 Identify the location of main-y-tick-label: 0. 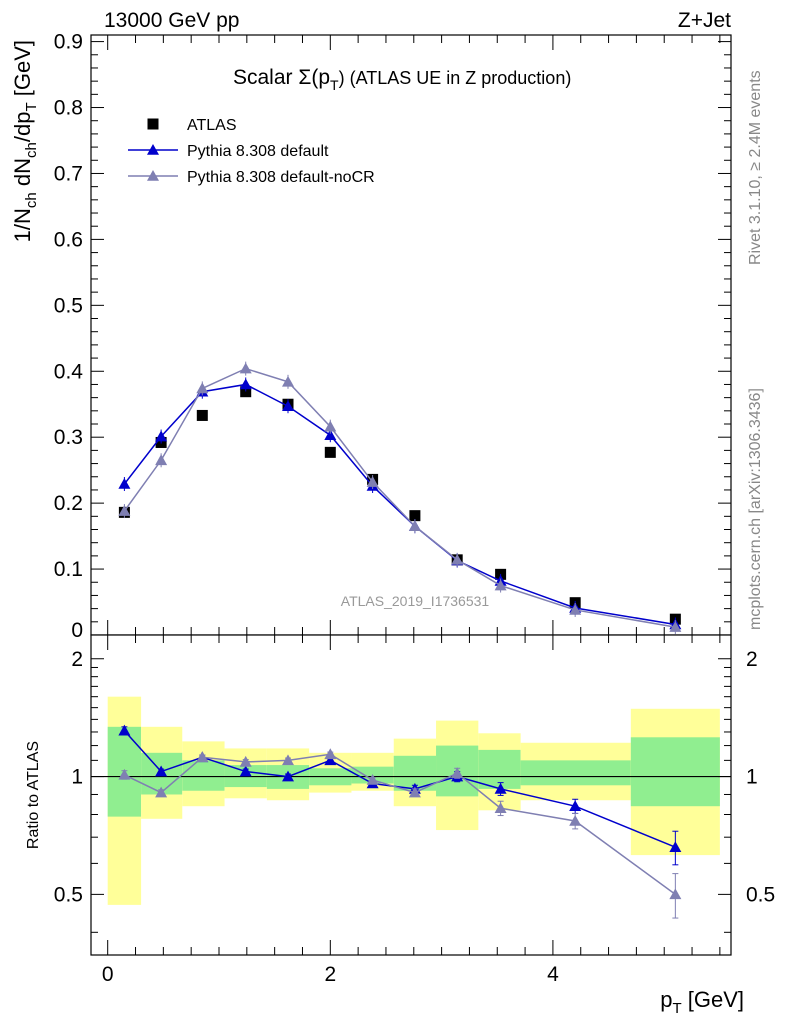
(77, 630).